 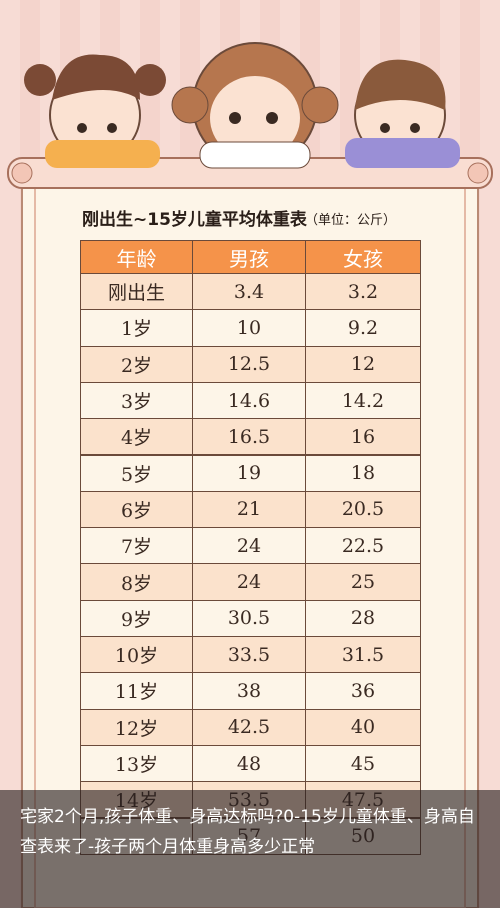 I want to click on table-cell: 11岁, so click(x=136, y=691).